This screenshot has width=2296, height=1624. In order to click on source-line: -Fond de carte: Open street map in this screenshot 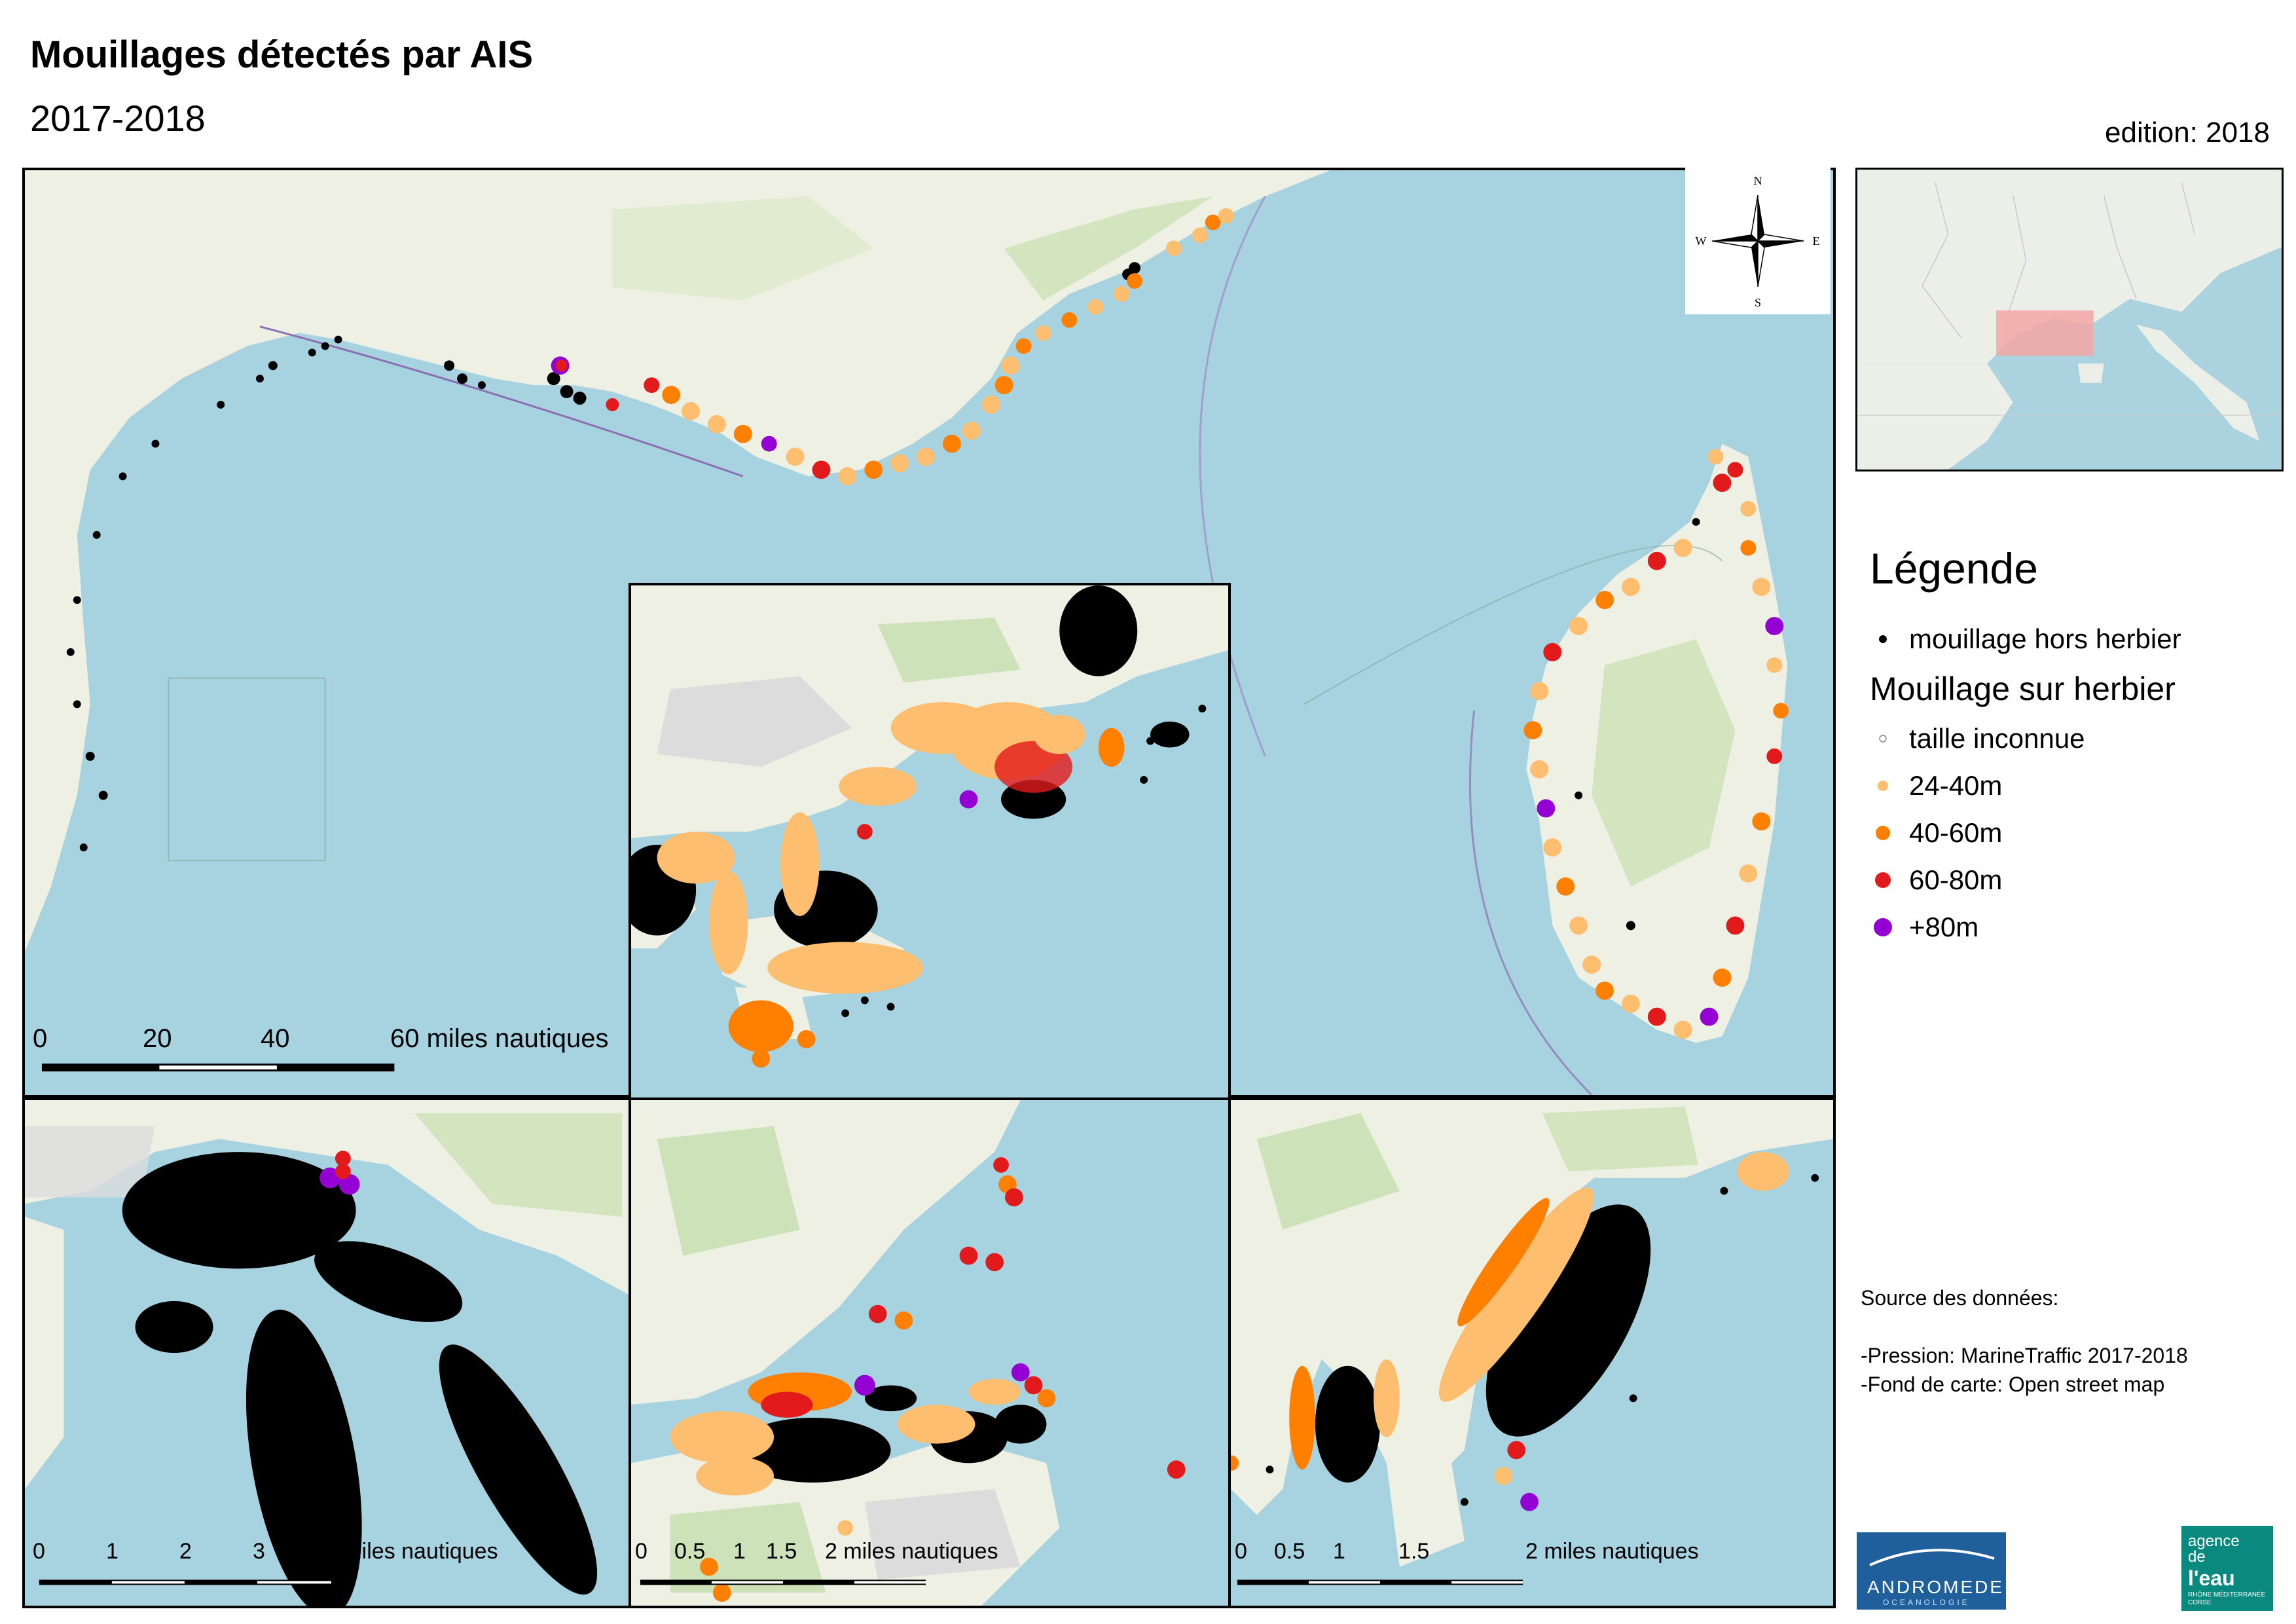, I will do `click(2013, 1384)`.